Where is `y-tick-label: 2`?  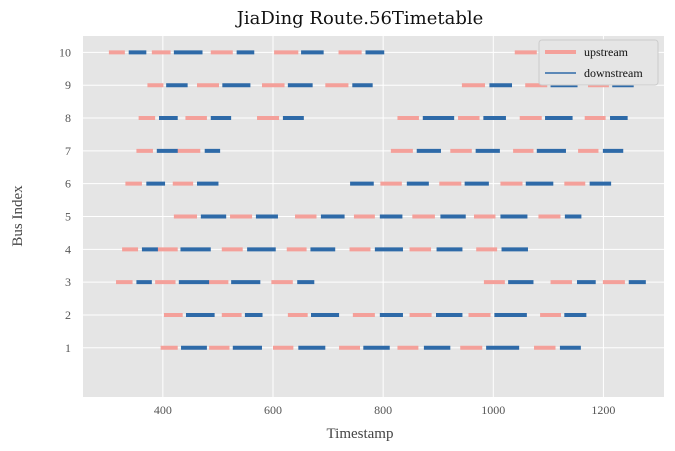 y-tick-label: 2 is located at coordinates (68, 315).